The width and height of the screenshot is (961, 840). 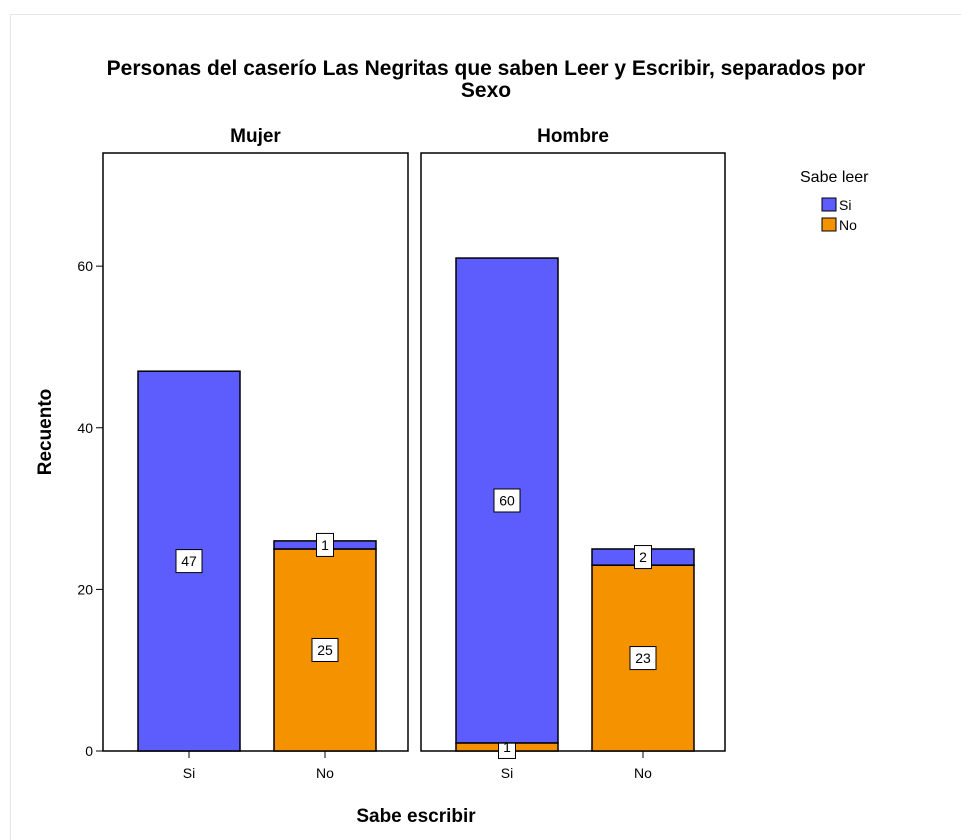 I want to click on legend-label-no: No, so click(x=848, y=225).